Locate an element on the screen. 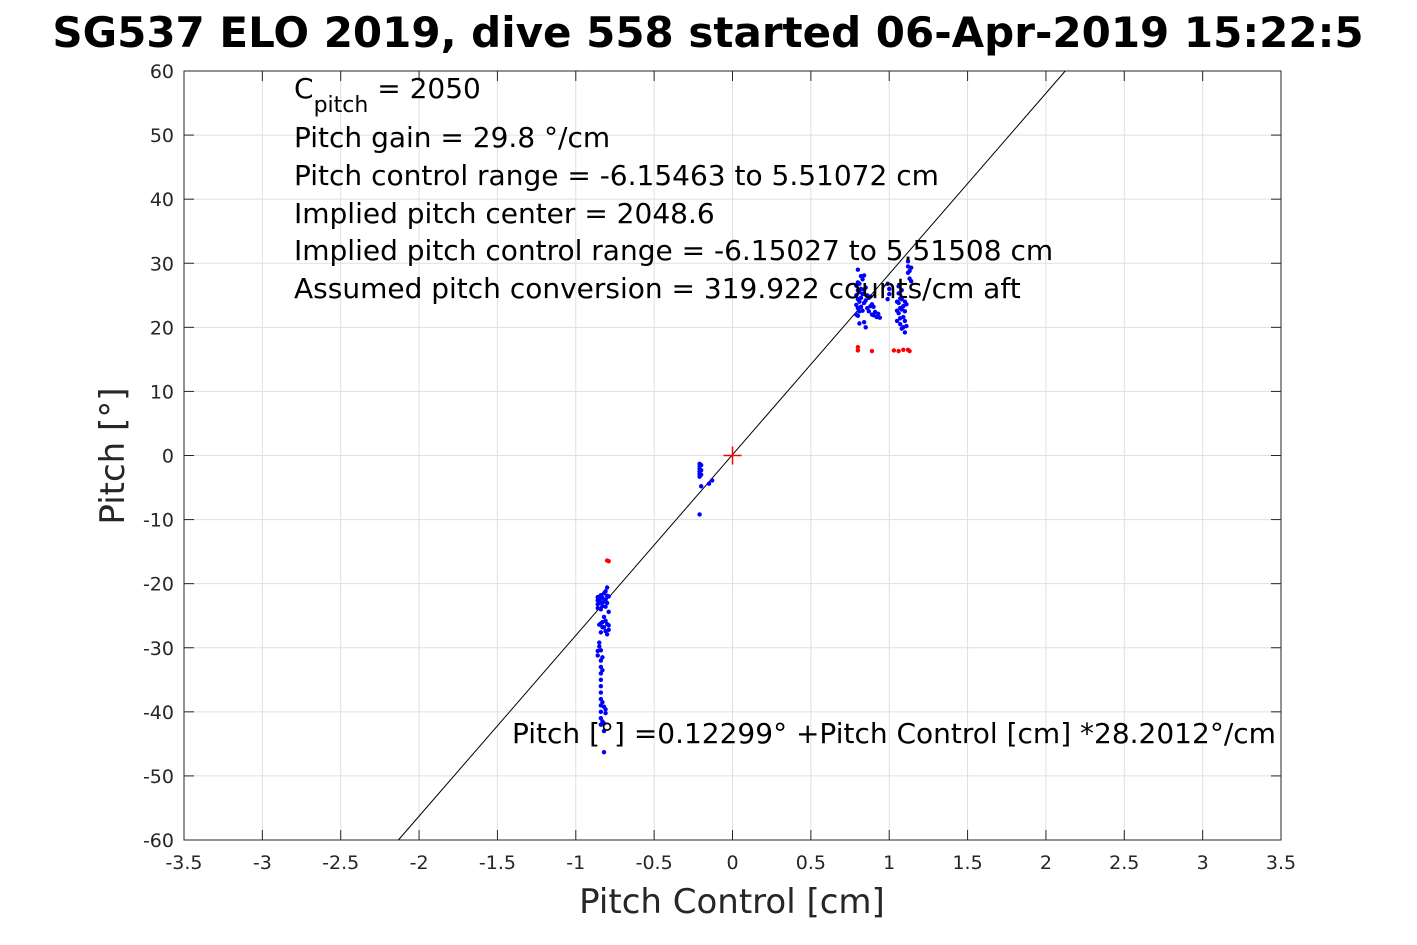 The width and height of the screenshot is (1417, 945). x-axis-label: Pitch Control [cm] is located at coordinates (732, 902).